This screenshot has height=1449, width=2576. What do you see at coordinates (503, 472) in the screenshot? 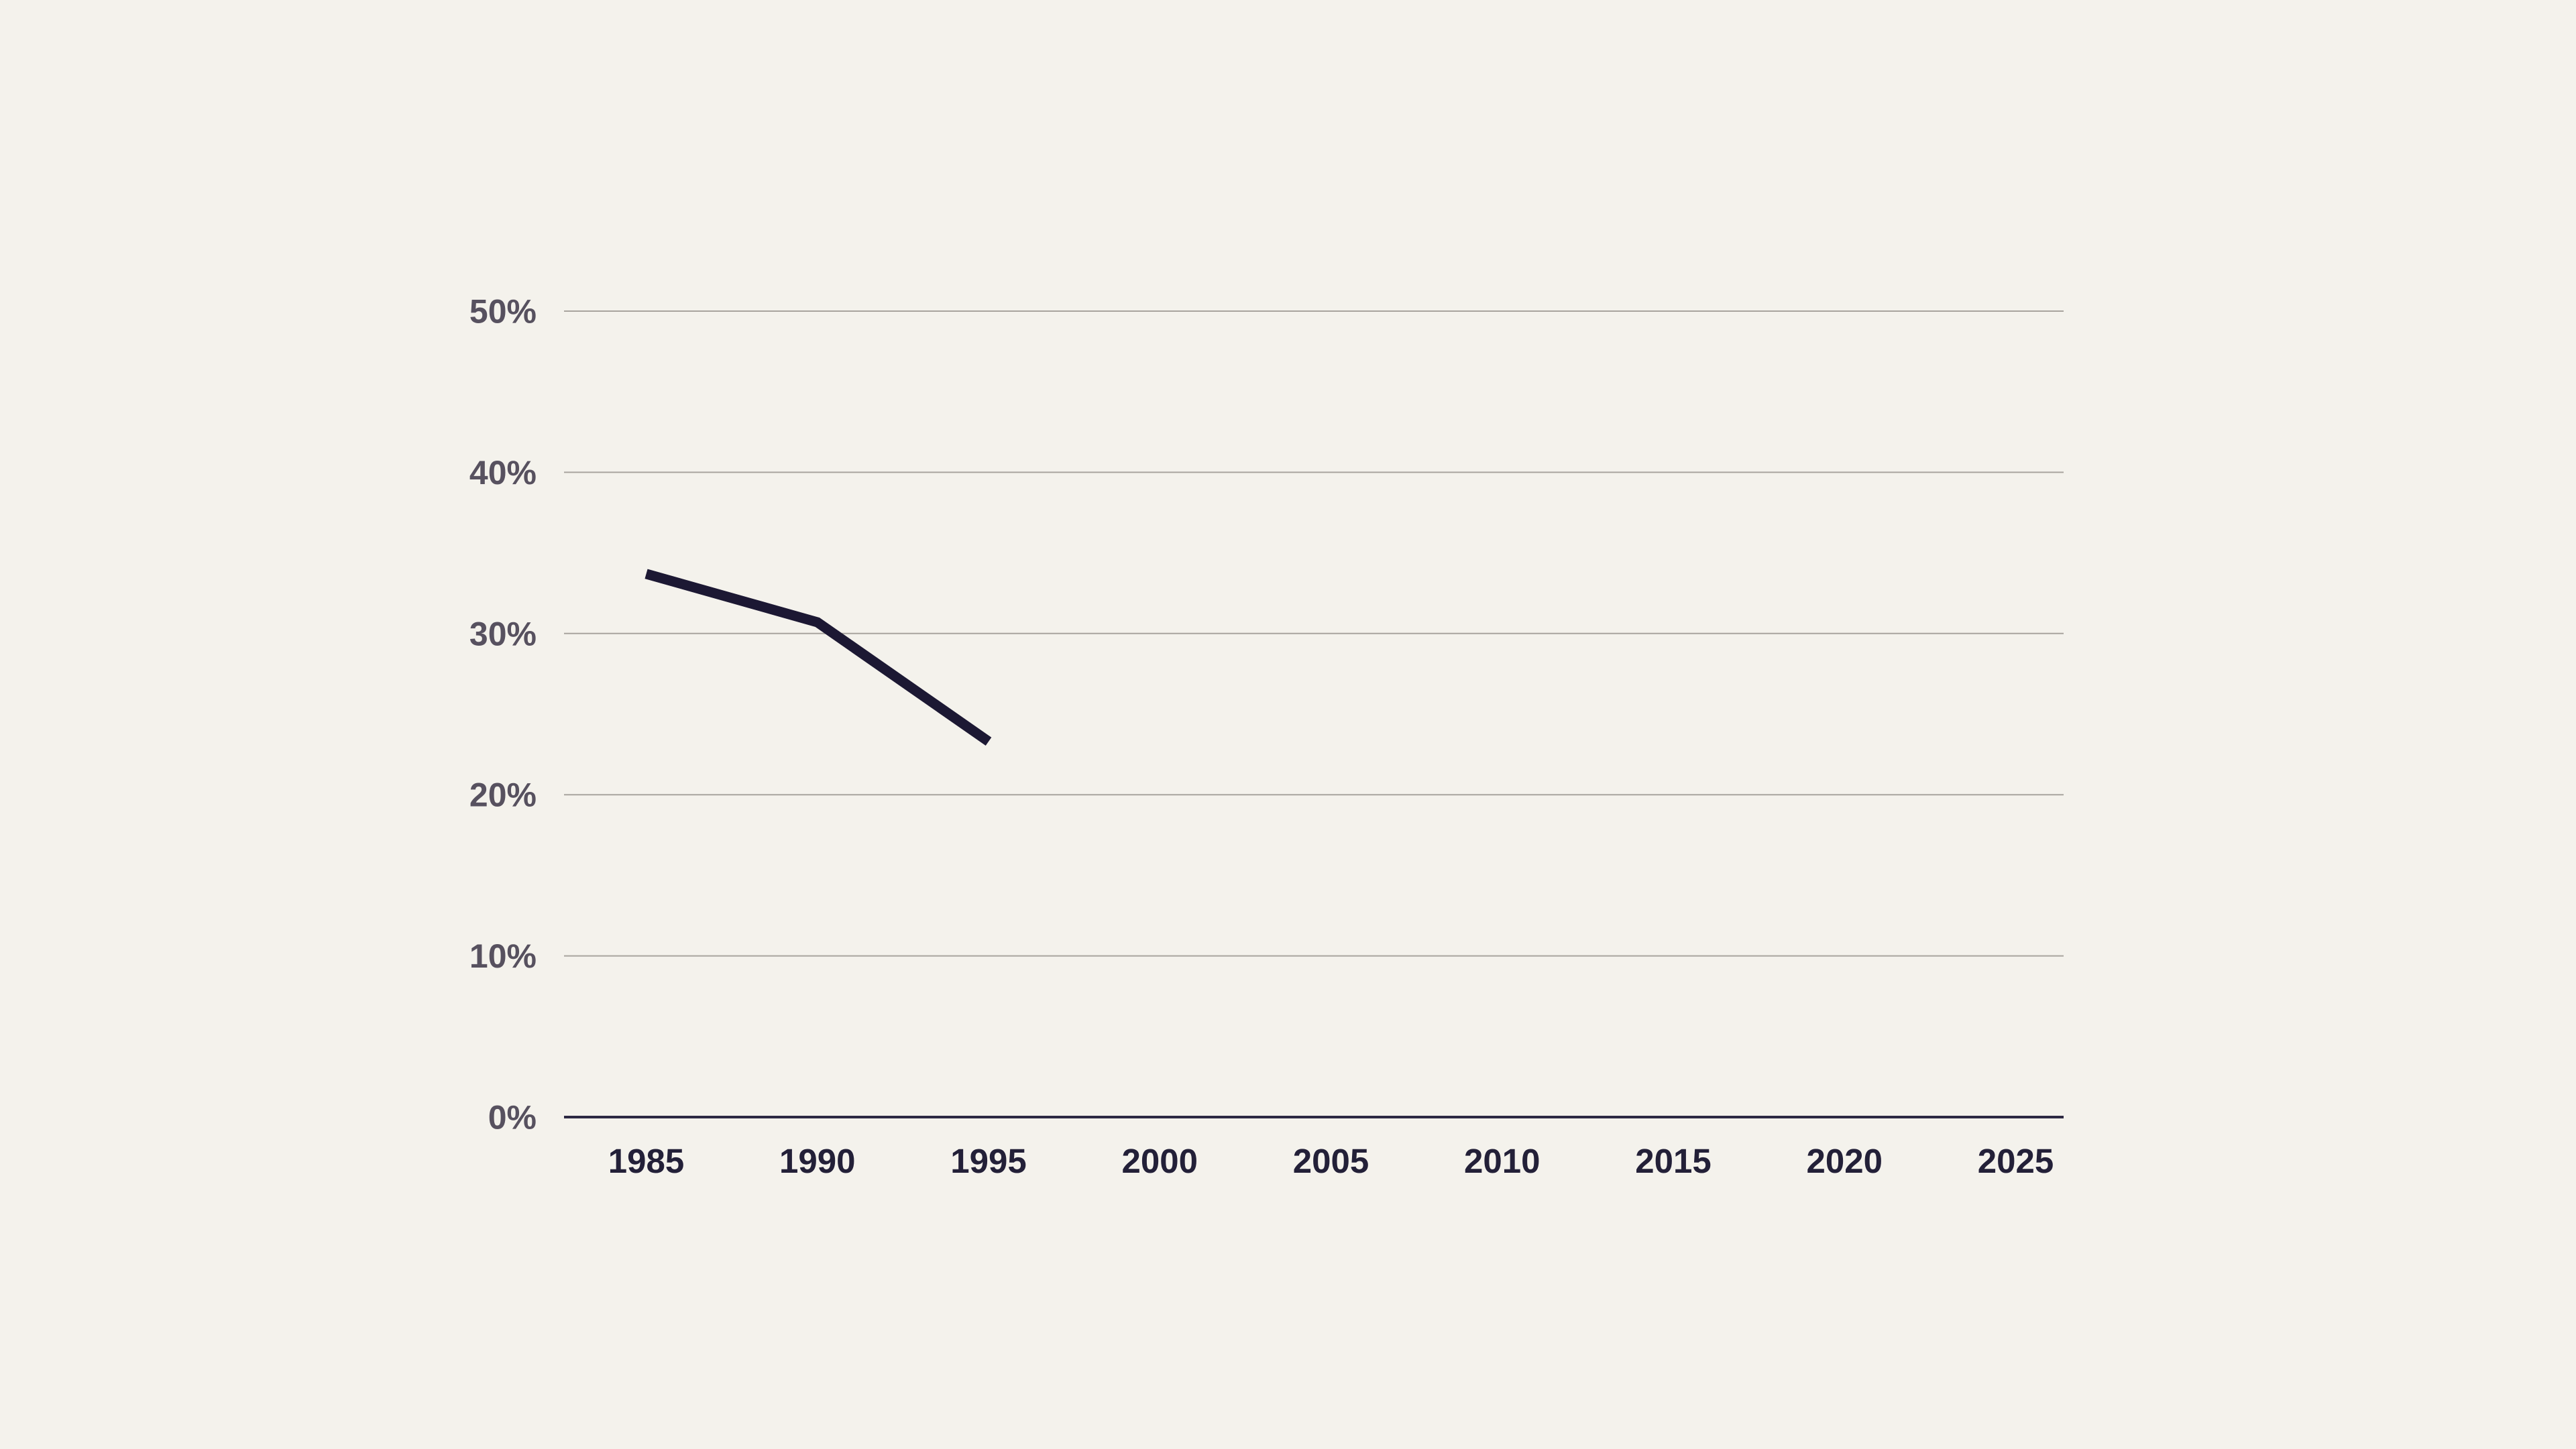
I see `y-tick-label-40: 40%` at bounding box center [503, 472].